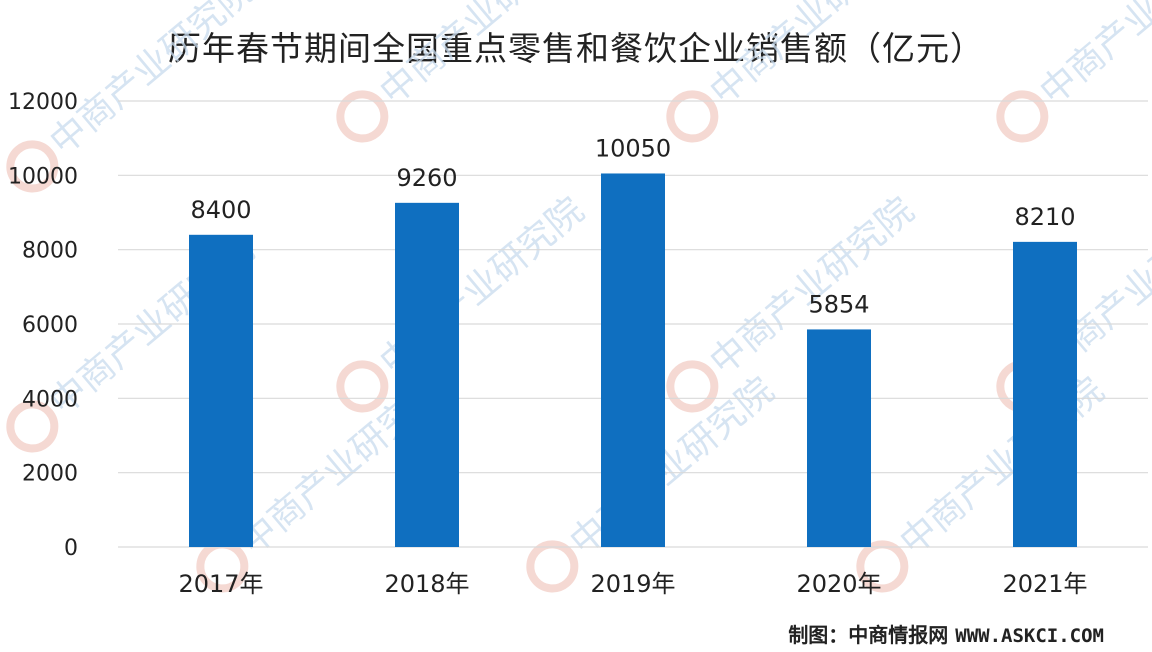 This screenshot has height=652, width=1152. Describe the element at coordinates (43, 102) in the screenshot. I see `y-tick-label: 12000` at that location.